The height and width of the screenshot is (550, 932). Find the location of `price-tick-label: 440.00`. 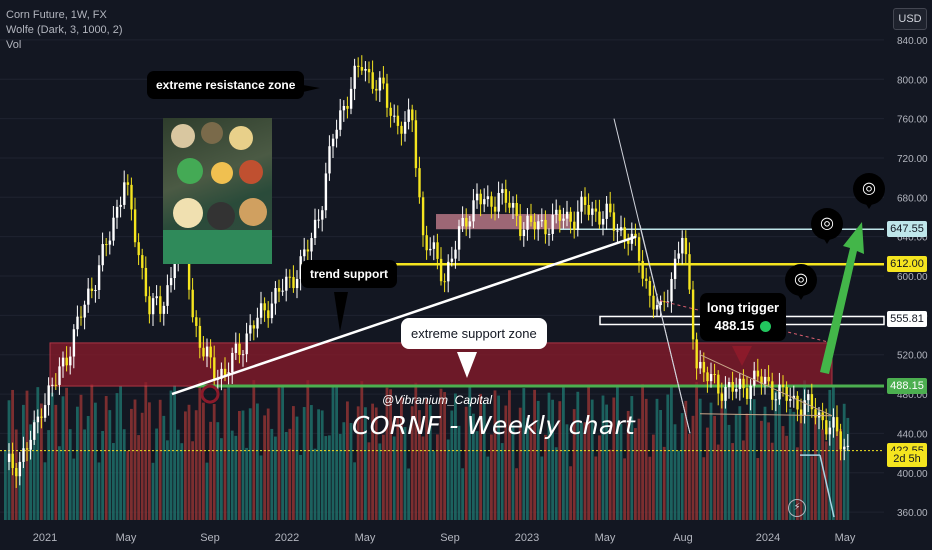

price-tick-label: 440.00 is located at coordinates (912, 434).